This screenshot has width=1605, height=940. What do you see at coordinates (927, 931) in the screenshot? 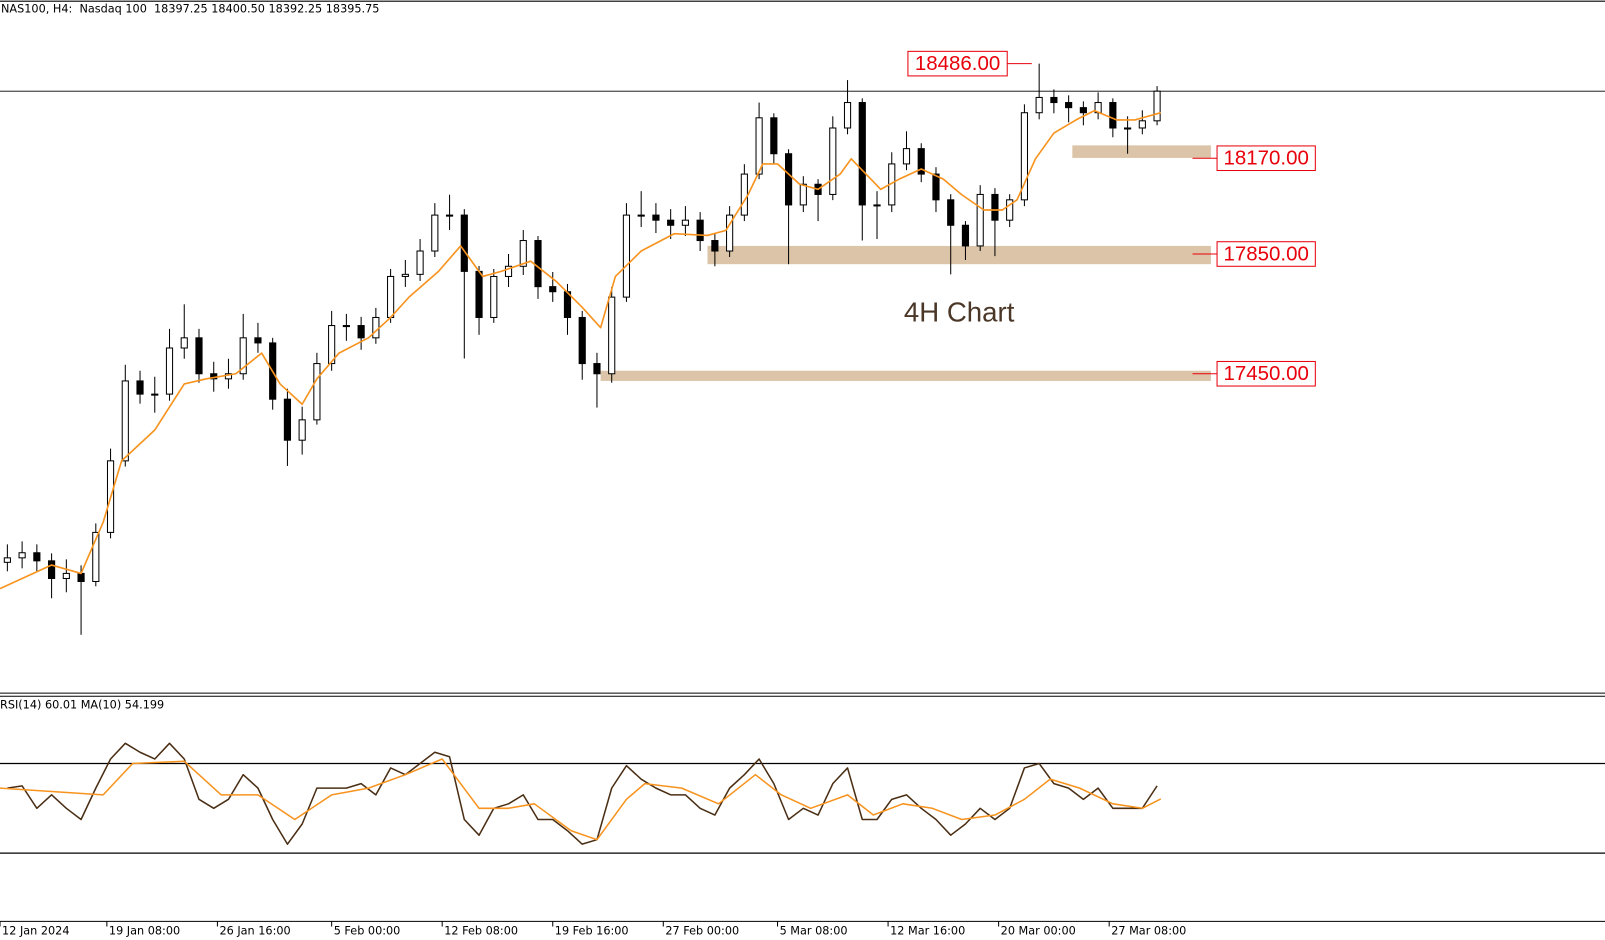
I see `x-tick-label: 12 Mar 16:00` at bounding box center [927, 931].